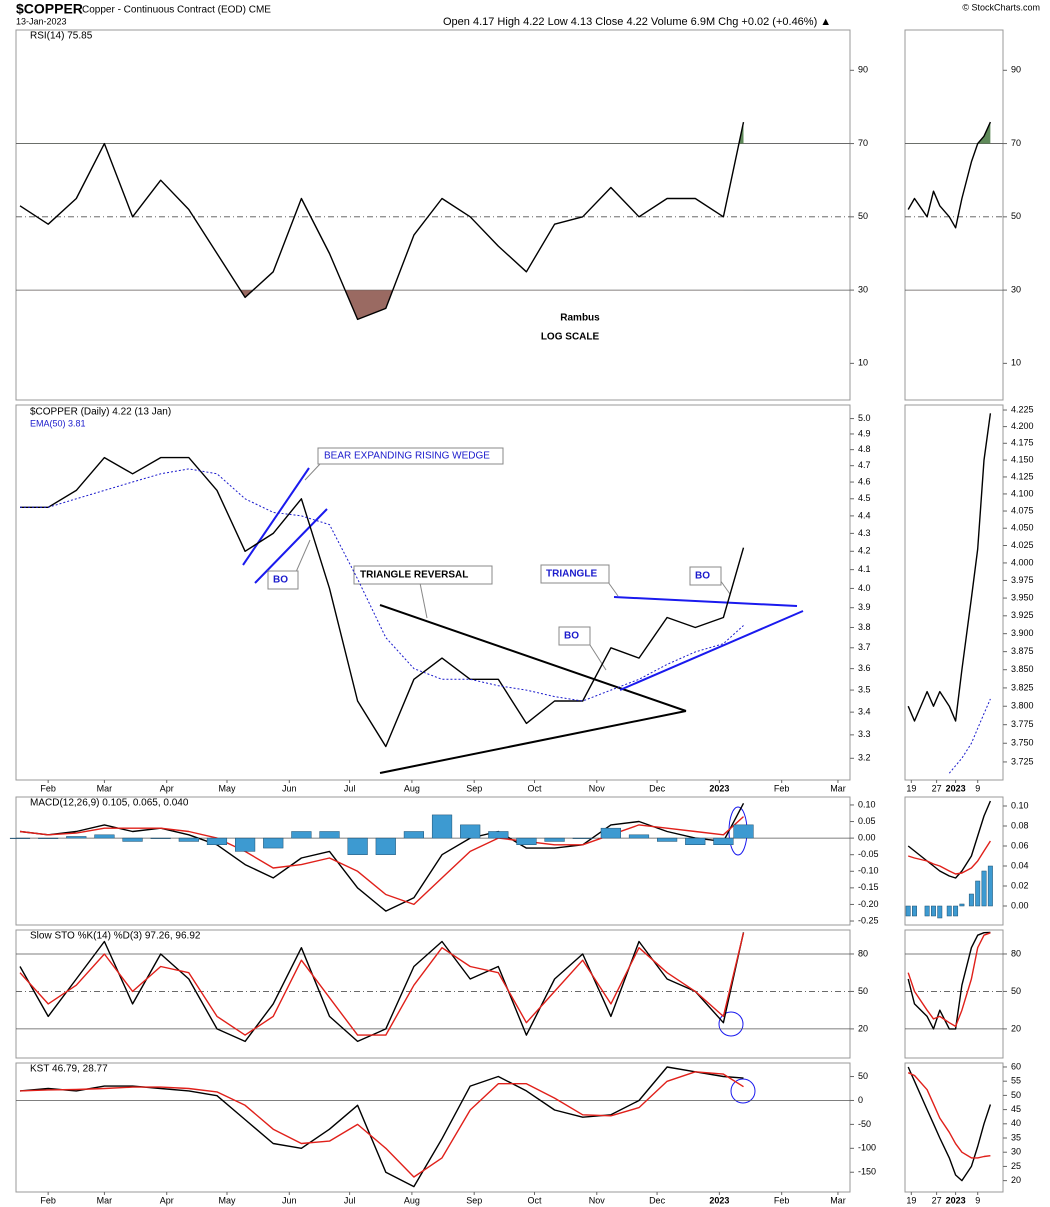 Image resolution: width=1050 pixels, height=1207 pixels. I want to click on date: 13-Jan-2023, so click(41, 21).